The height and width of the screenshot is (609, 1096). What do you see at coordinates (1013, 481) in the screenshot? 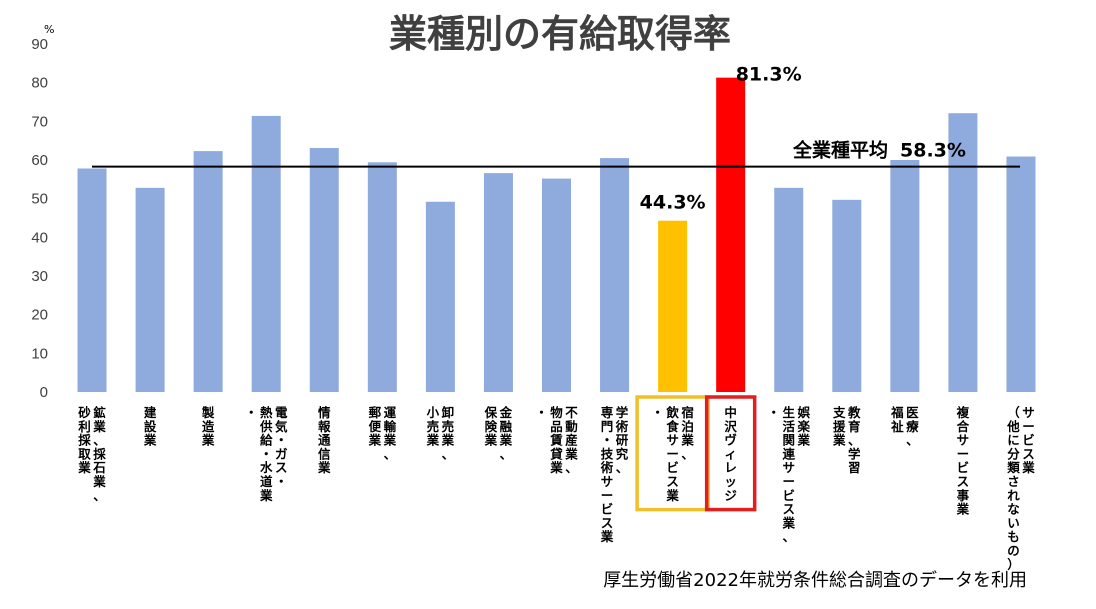
I see `svg-text: さ` at bounding box center [1013, 481].